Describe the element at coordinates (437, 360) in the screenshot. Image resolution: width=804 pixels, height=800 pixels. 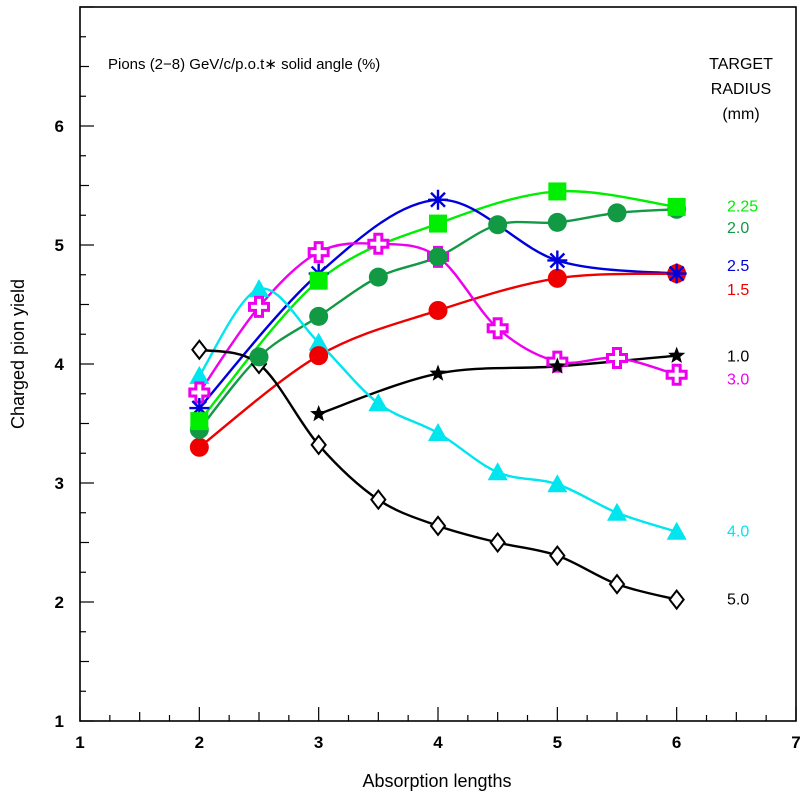
I see `series-line` at that location.